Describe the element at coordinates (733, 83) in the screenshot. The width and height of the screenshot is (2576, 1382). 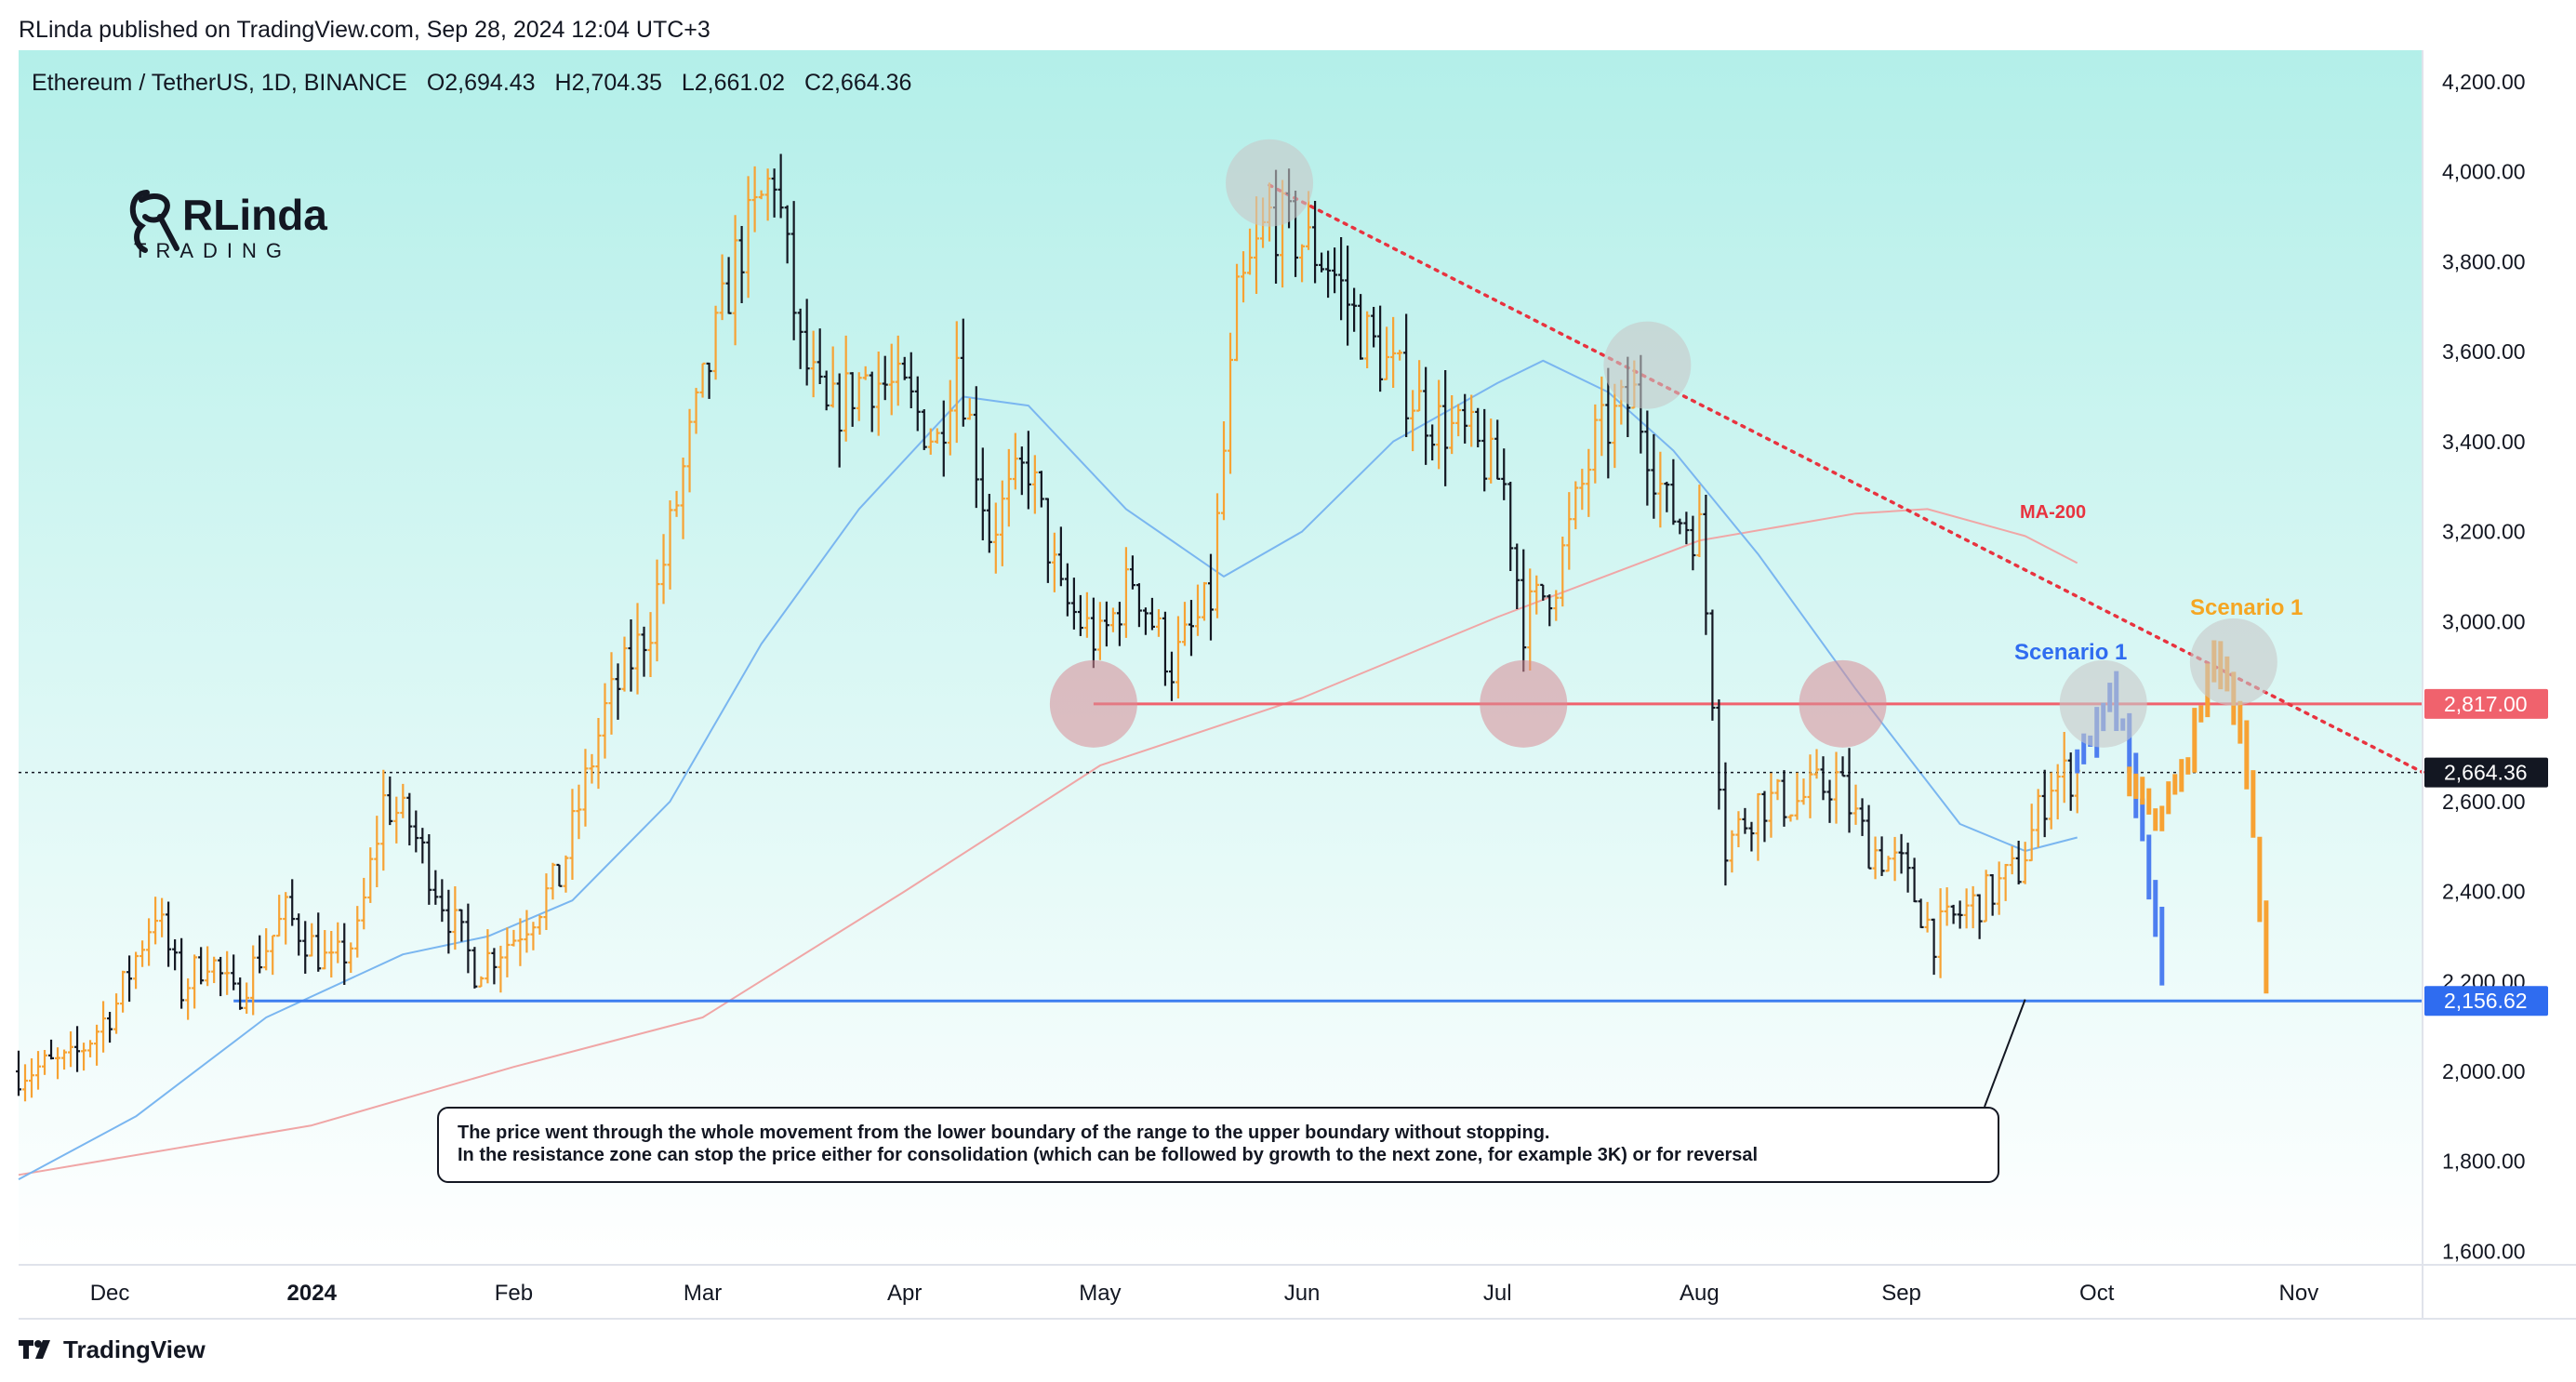
I see `ohlc-low: L2,661.02` at that location.